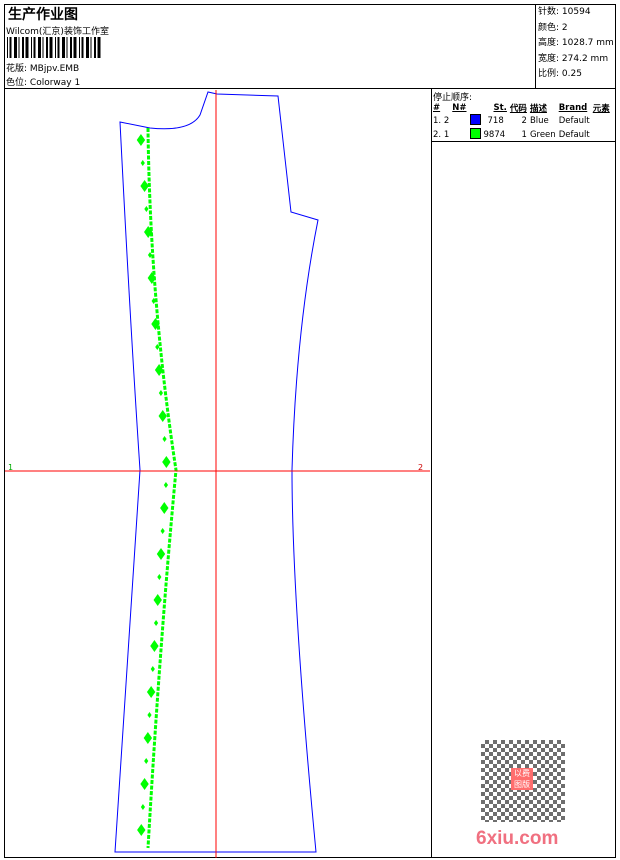  I want to click on seal-logo: 以费 图版, so click(522, 779).